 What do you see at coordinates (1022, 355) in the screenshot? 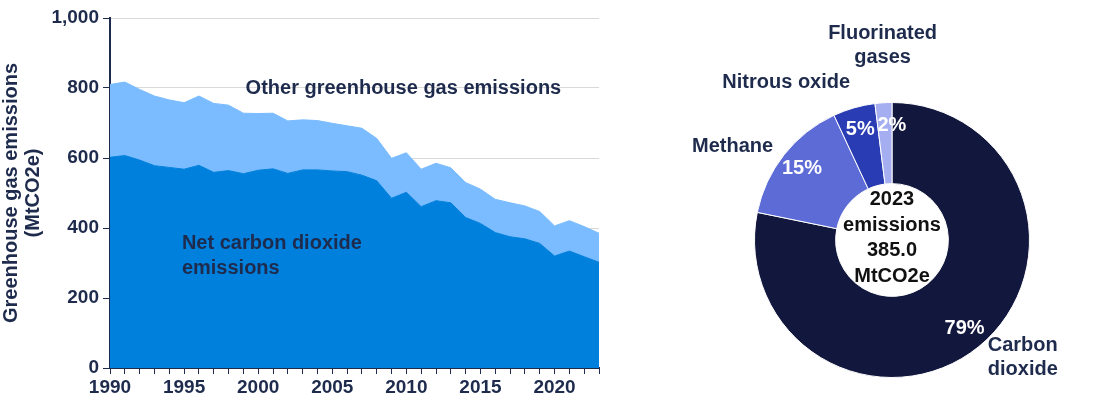
I see `slice-label: Carbon dioxide` at bounding box center [1022, 355].